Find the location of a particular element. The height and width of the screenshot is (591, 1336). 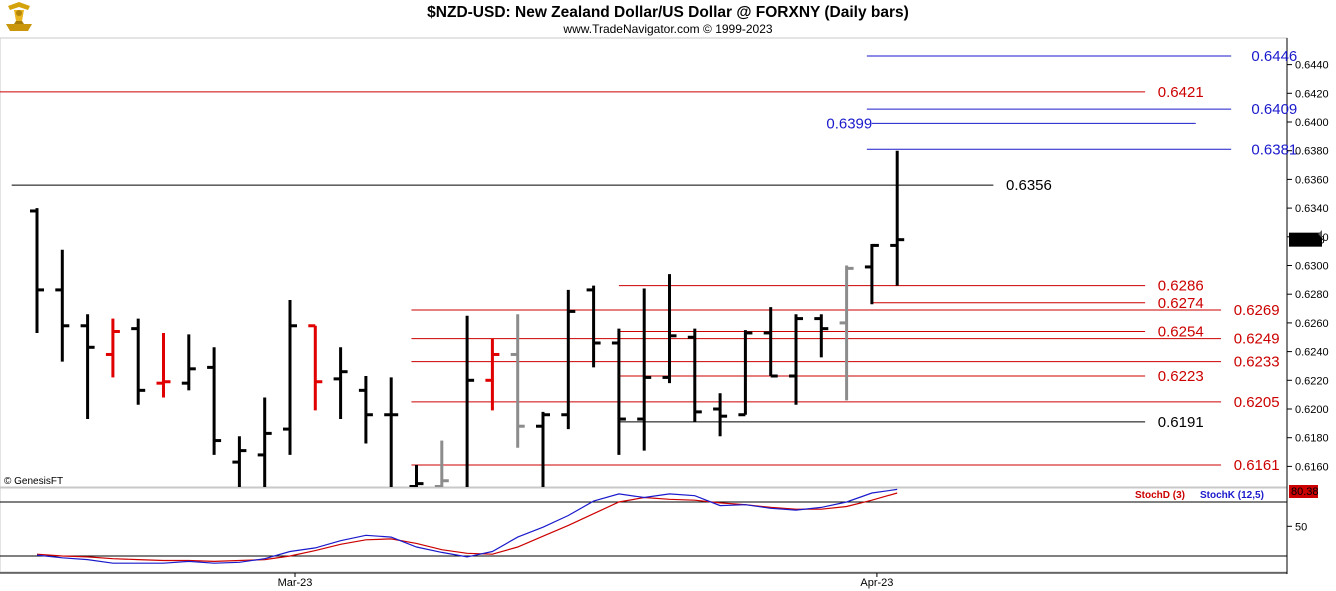

legend-stoch-k: StochK (12,5) is located at coordinates (1232, 495).